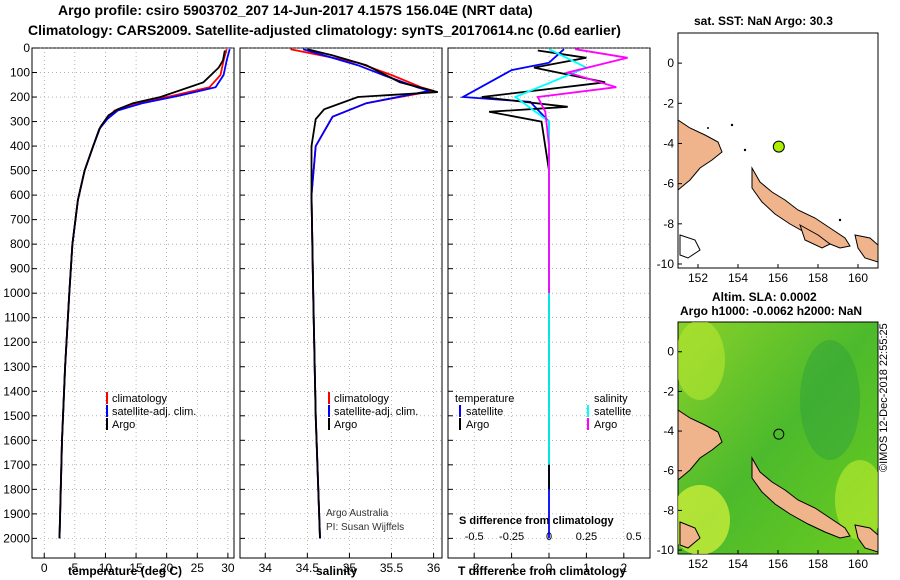  I want to click on depth-tick-label: 2000, so click(16, 538).